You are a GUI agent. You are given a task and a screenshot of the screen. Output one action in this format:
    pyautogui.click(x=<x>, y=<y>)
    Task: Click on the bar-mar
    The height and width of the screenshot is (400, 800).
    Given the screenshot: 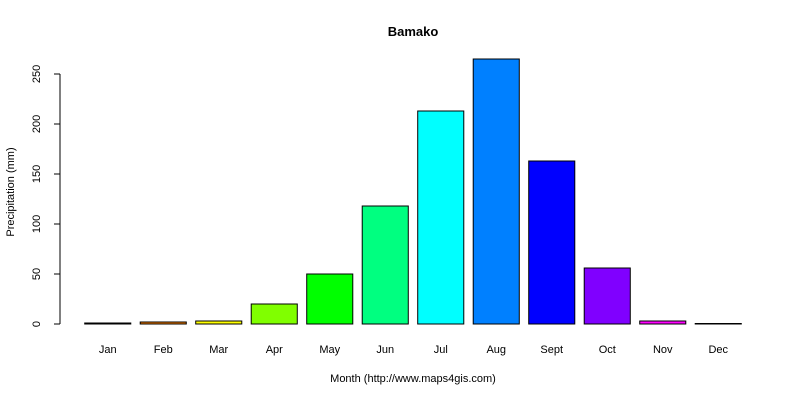 What is the action you would take?
    pyautogui.click(x=219, y=322)
    